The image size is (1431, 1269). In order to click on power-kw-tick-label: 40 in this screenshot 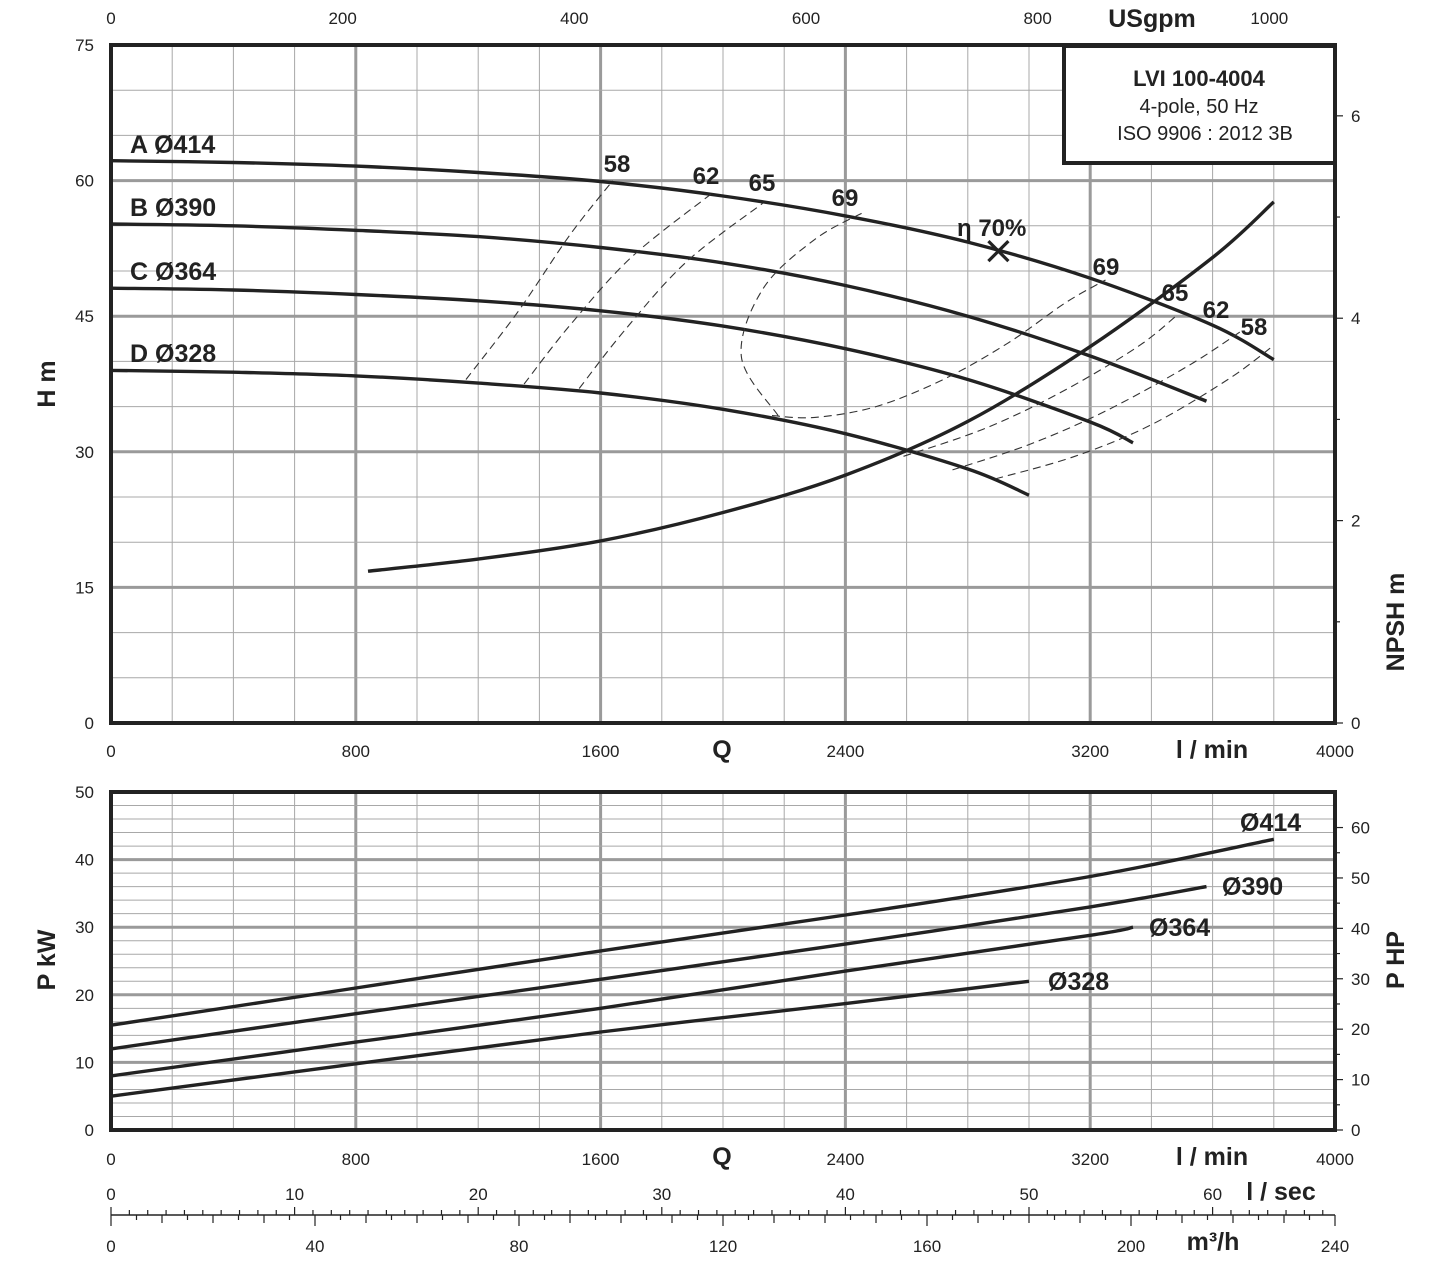, I will do `click(84, 860)`.